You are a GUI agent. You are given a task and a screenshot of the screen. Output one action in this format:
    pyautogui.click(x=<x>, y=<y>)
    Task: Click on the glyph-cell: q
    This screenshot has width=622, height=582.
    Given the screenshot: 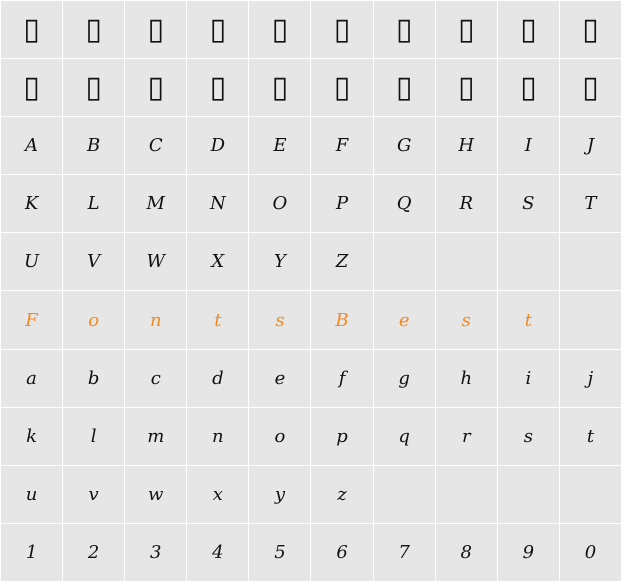 What is the action you would take?
    pyautogui.click(x=404, y=436)
    